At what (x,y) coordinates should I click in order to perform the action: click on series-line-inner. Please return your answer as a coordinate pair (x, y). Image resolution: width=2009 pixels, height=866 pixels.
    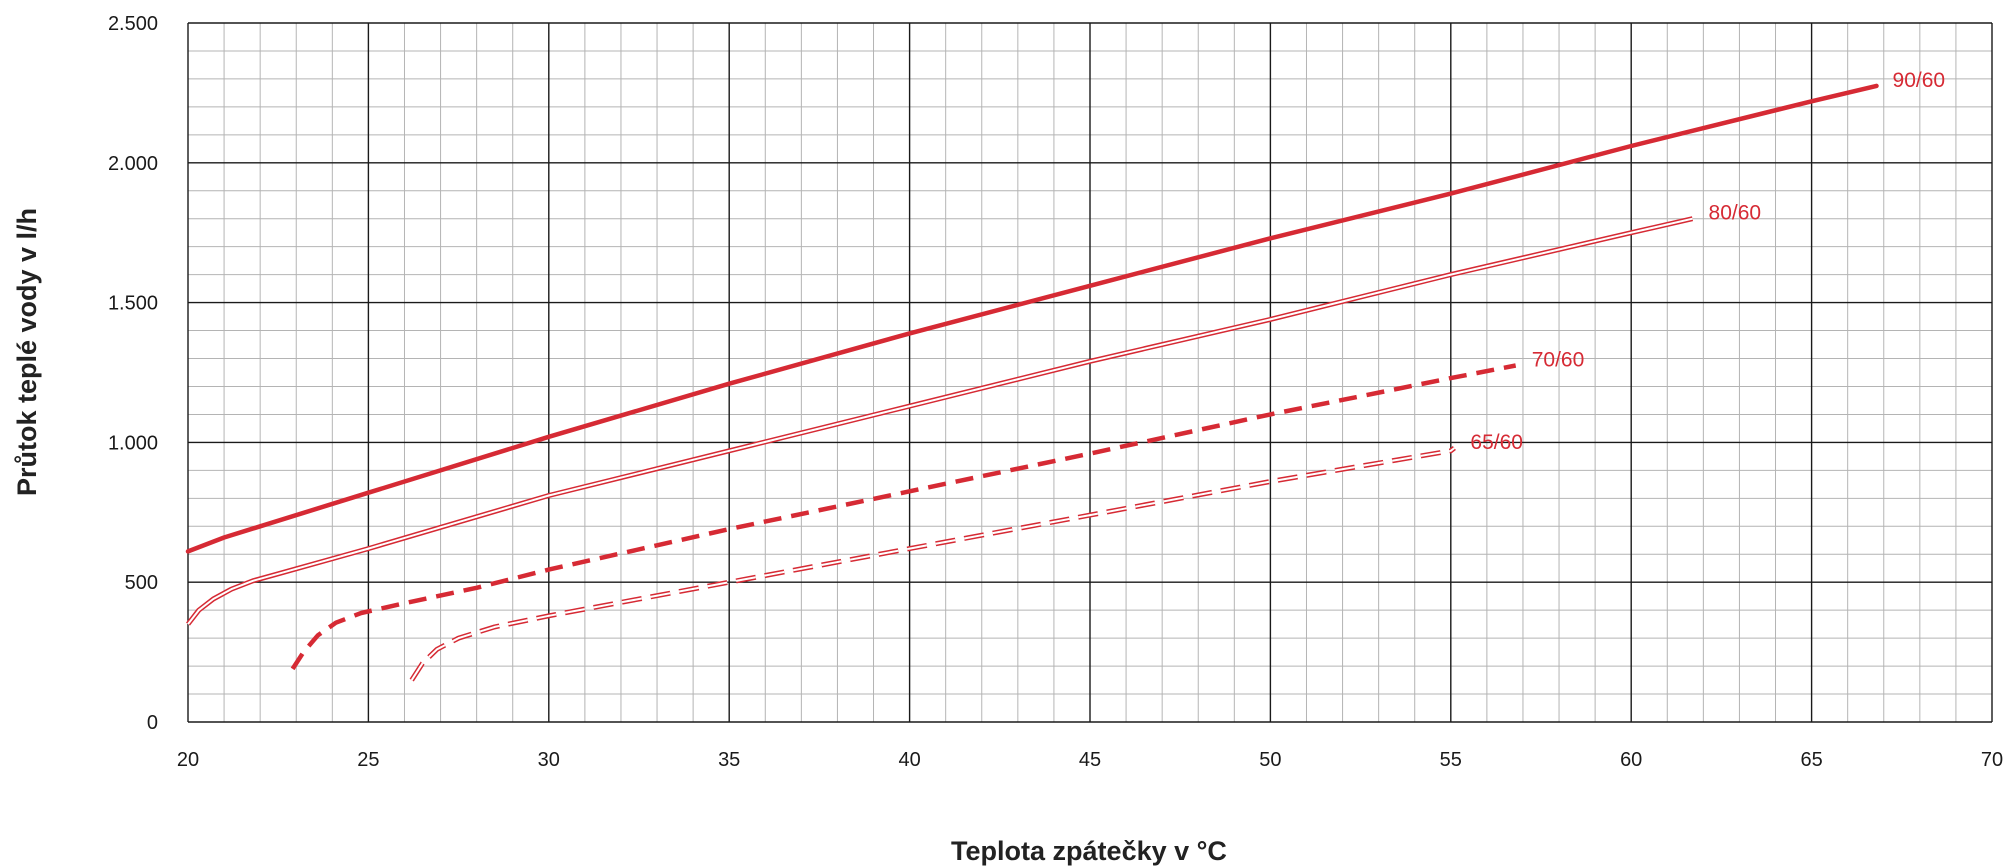
    Looking at the image, I should click on (933, 564).